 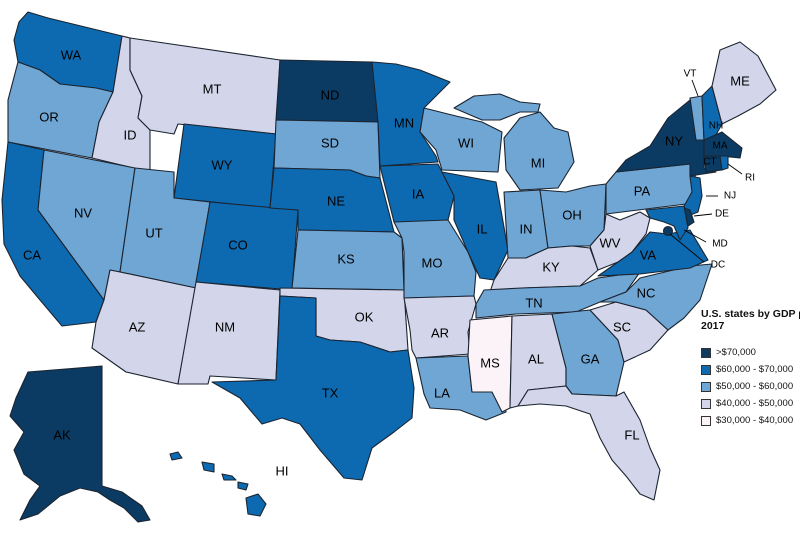 What do you see at coordinates (551, 266) in the screenshot?
I see `label-KY: KY` at bounding box center [551, 266].